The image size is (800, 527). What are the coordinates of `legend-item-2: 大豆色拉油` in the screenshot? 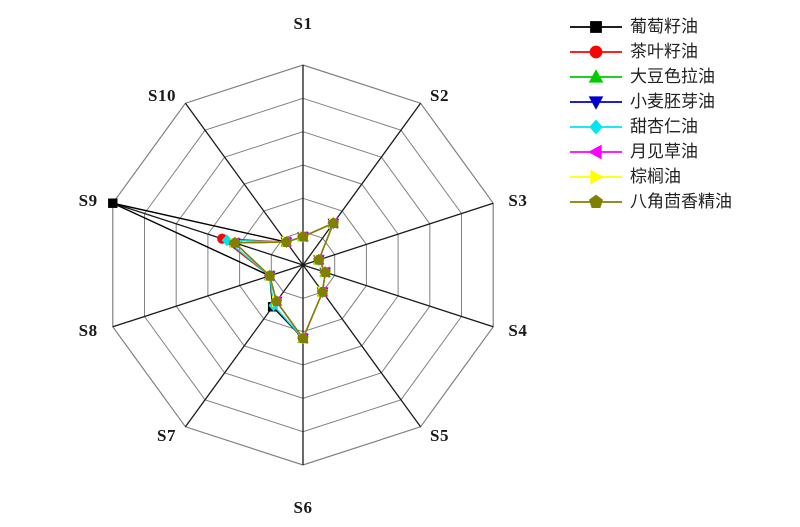 It's located at (683, 76).